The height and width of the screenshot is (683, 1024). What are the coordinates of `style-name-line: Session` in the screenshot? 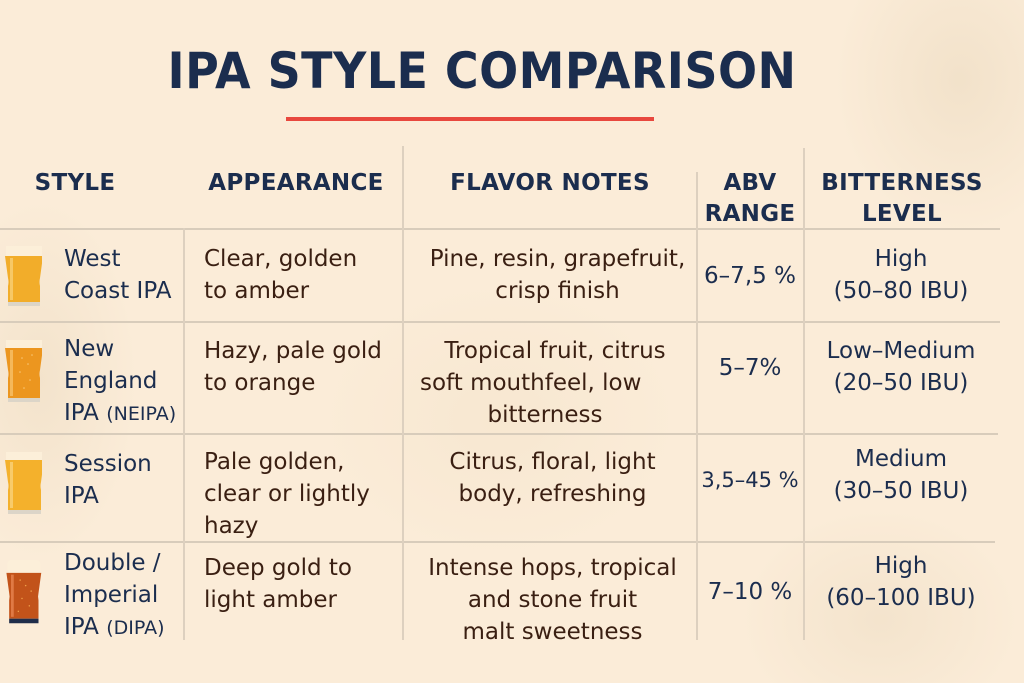 It's located at (108, 464).